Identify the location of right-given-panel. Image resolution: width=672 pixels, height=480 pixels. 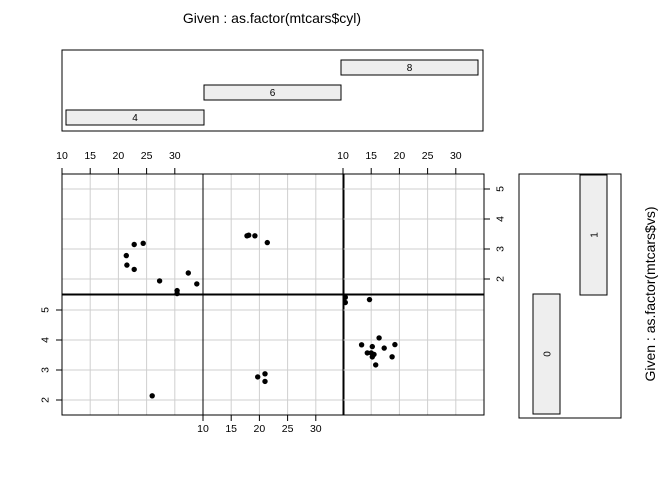
(570, 296).